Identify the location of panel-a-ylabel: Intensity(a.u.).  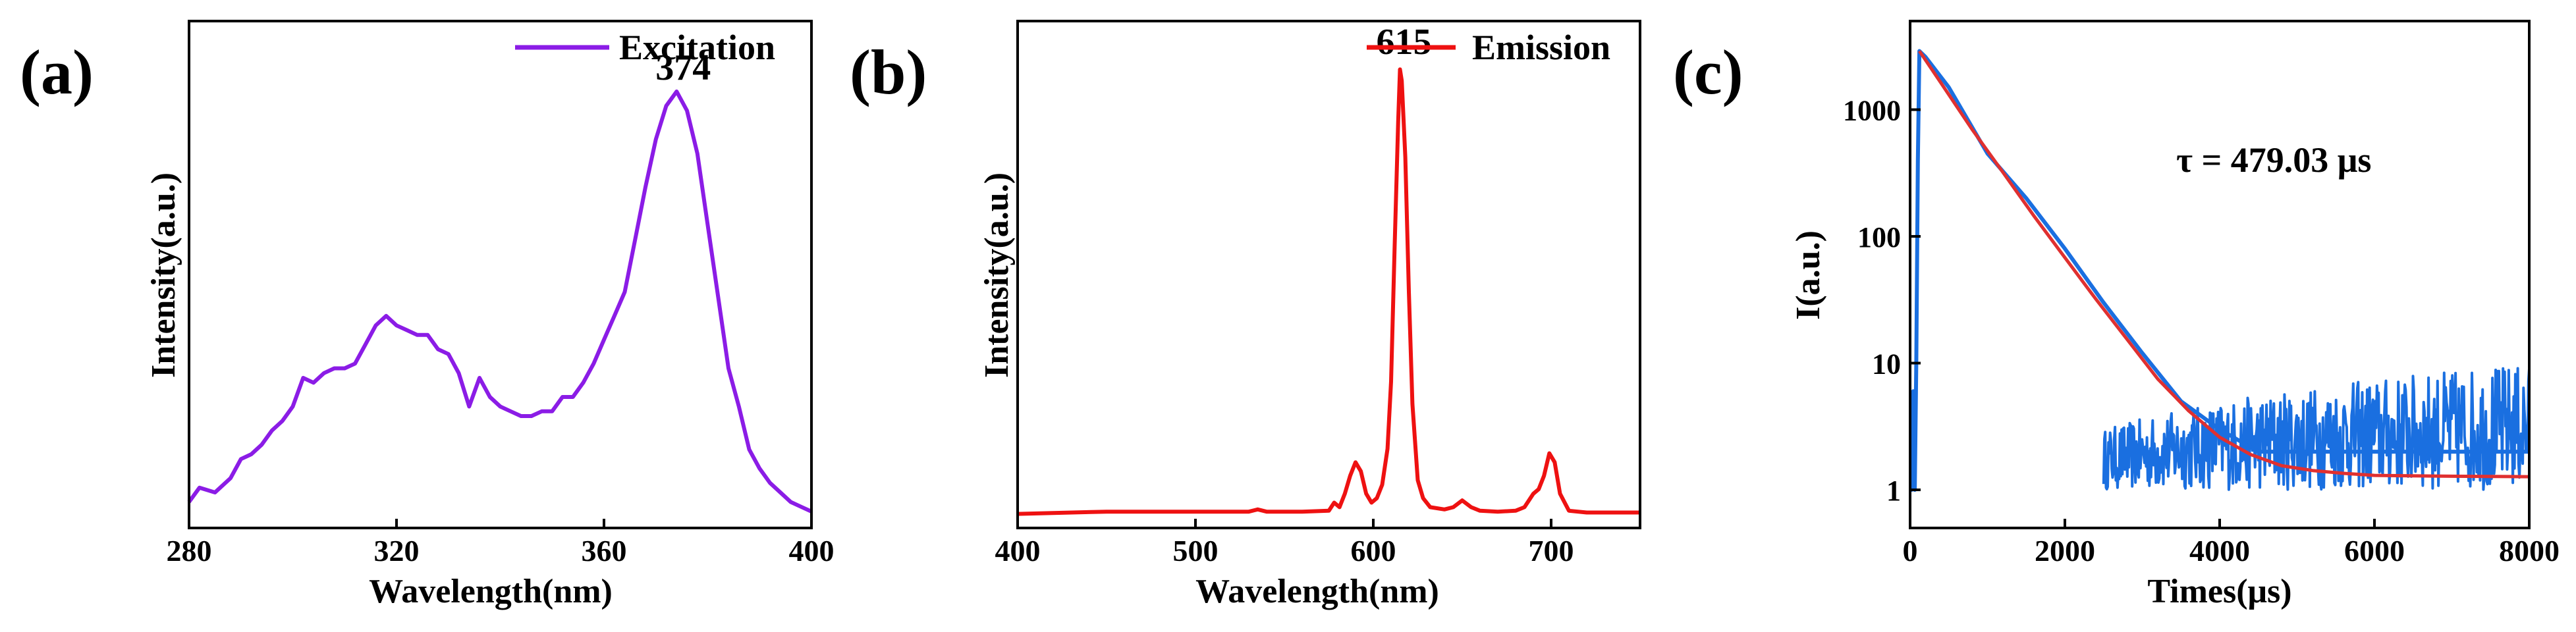
(163, 275).